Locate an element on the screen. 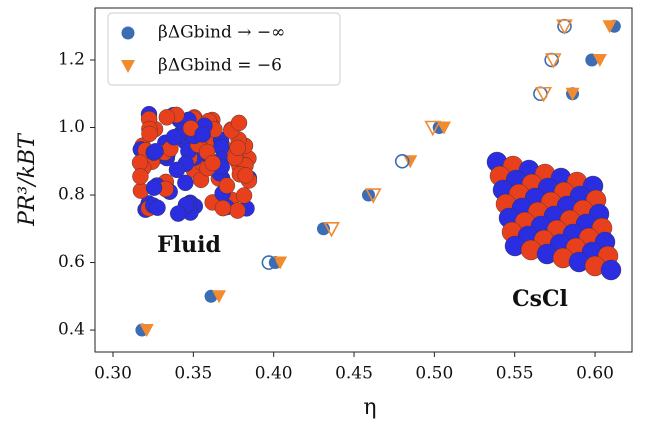  annotation: CsCl is located at coordinates (540, 299).